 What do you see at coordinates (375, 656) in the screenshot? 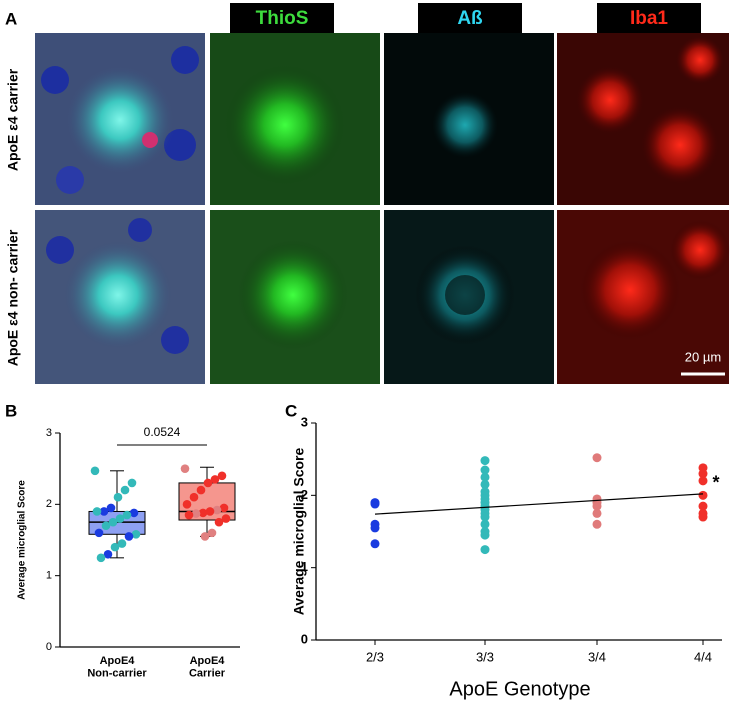
I see `x-tick-label: 2/3` at bounding box center [375, 656].